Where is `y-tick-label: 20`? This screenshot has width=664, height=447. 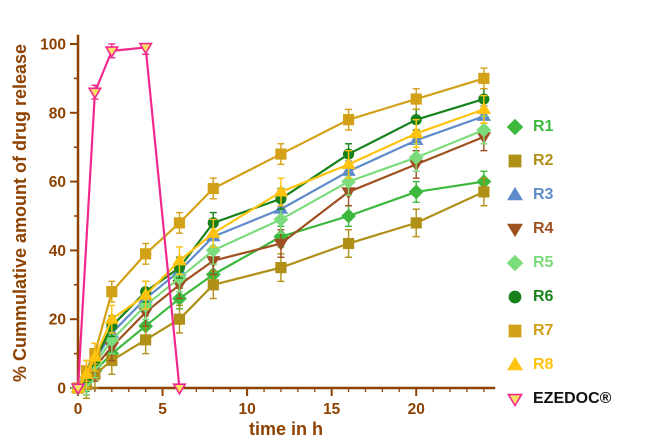
y-tick-label: 20 is located at coordinates (57, 320).